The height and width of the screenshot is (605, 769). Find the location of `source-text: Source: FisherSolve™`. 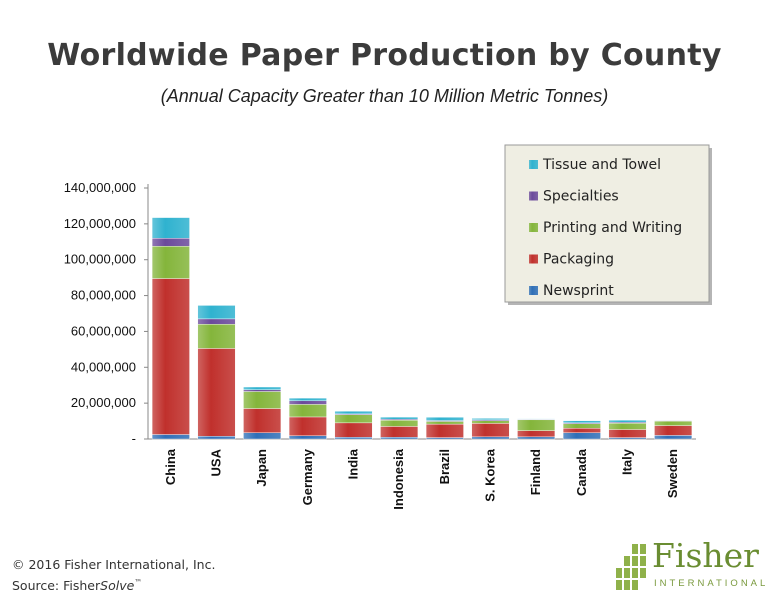

source-text: Source: FisherSolve™ is located at coordinates (77, 585).